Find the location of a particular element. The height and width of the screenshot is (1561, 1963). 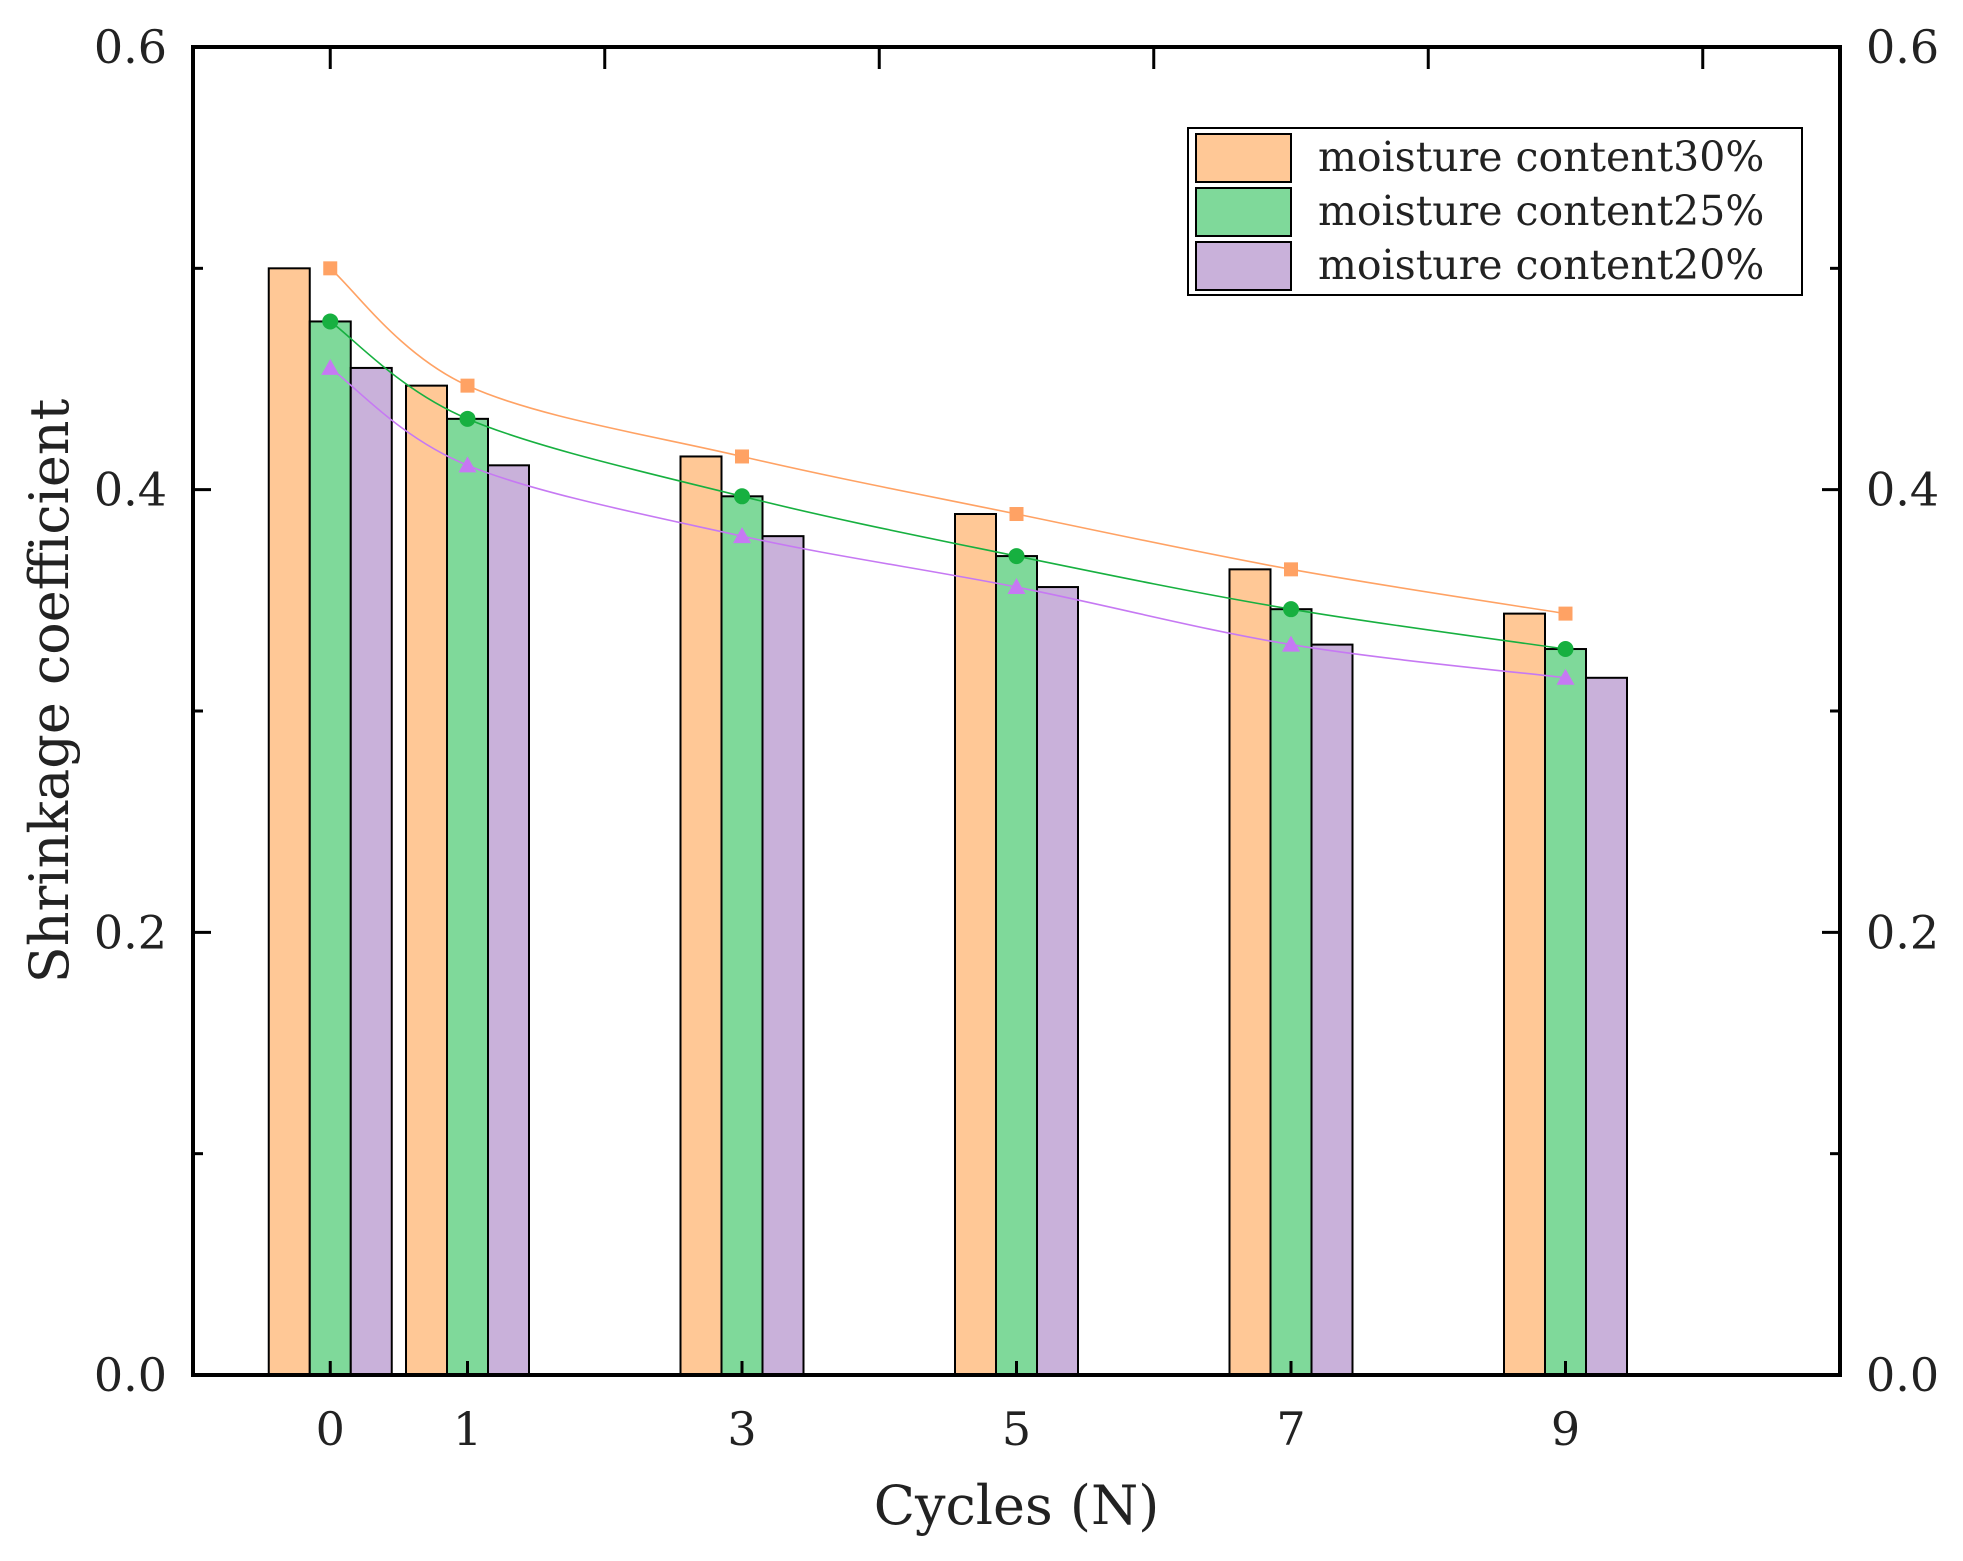

y-tick-label-left: 0.0 is located at coordinates (130, 1375).